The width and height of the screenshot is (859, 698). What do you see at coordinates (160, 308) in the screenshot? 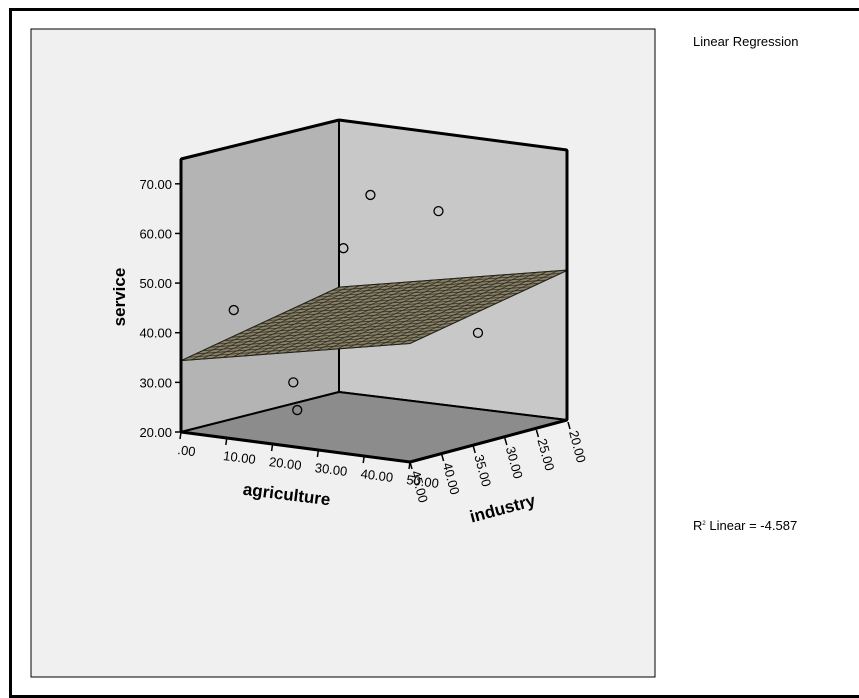
I see `y-axis-ticks: 20.00 30.00 40.00 50.00 60.00 70.00` at bounding box center [160, 308].